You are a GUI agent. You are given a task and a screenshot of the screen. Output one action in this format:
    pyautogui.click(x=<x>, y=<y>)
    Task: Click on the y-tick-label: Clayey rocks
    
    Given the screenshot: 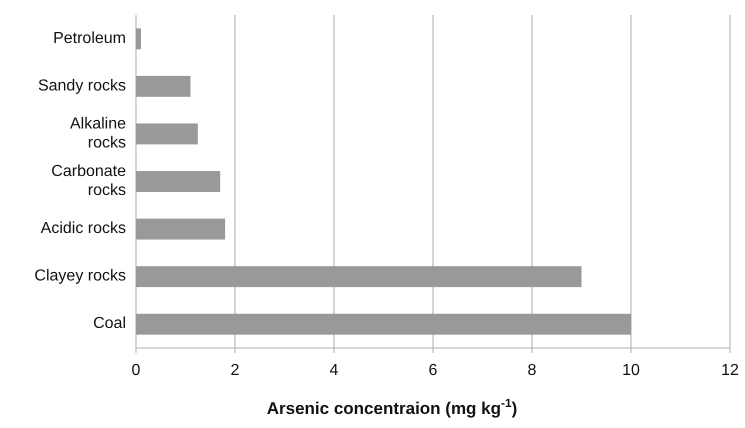 What is the action you would take?
    pyautogui.click(x=80, y=276)
    